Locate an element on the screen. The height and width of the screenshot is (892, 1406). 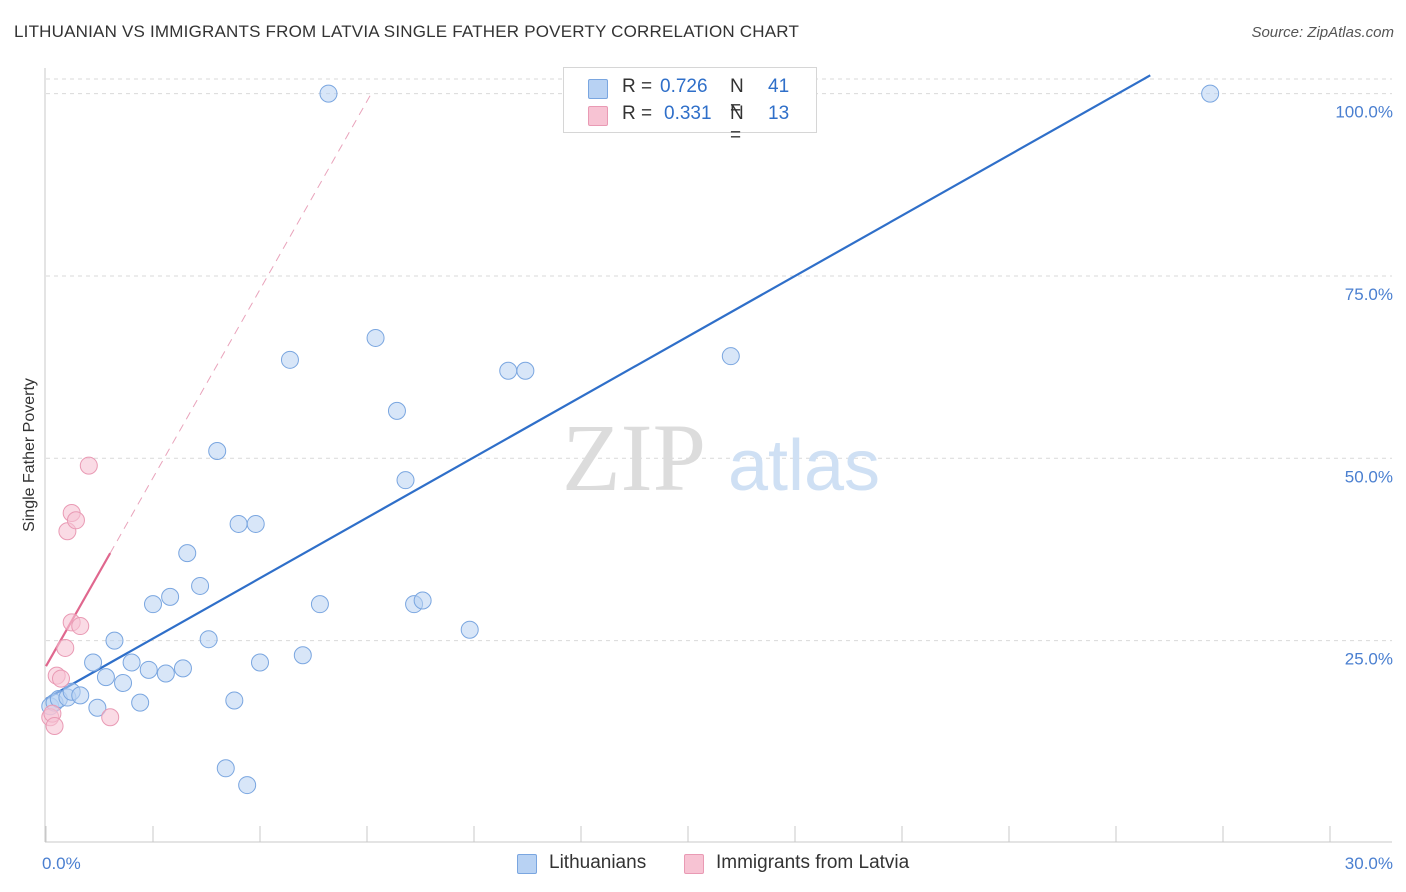
correlation-legend: R = 0.726 N = 41 R = 0.331 N = 13 is located at coordinates (690, 106).